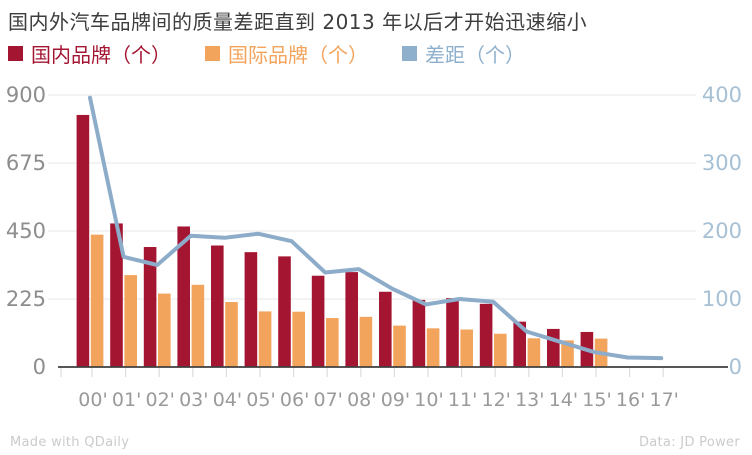  Describe the element at coordinates (327, 400) in the screenshot. I see `x-axis-category-label: 07'` at that location.